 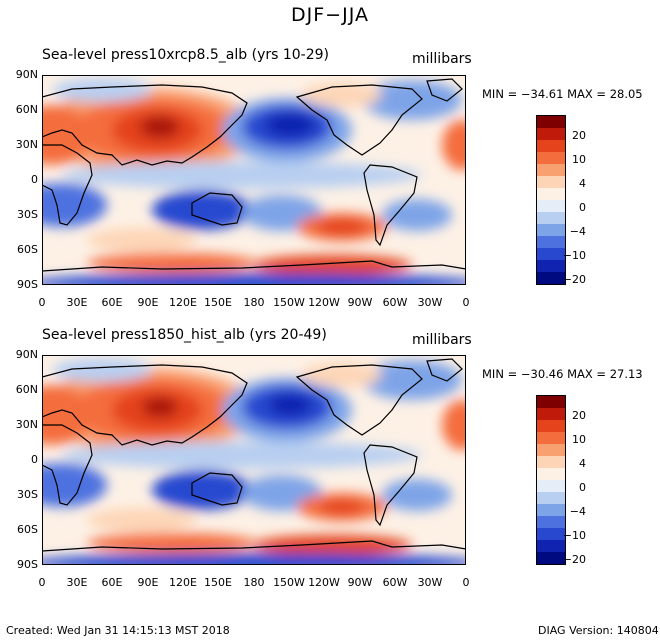 What do you see at coordinates (562, 94) in the screenshot?
I see `panel-1-min-max: MIN = −34.61 MAX = 28.05` at bounding box center [562, 94].